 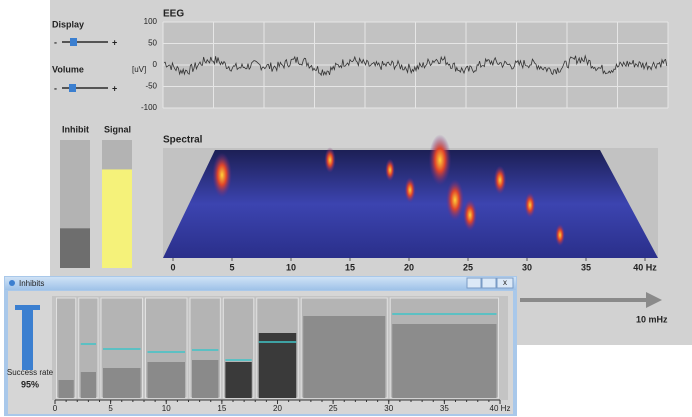 I want to click on spectral-x-tick-label: 35, so click(x=586, y=267).